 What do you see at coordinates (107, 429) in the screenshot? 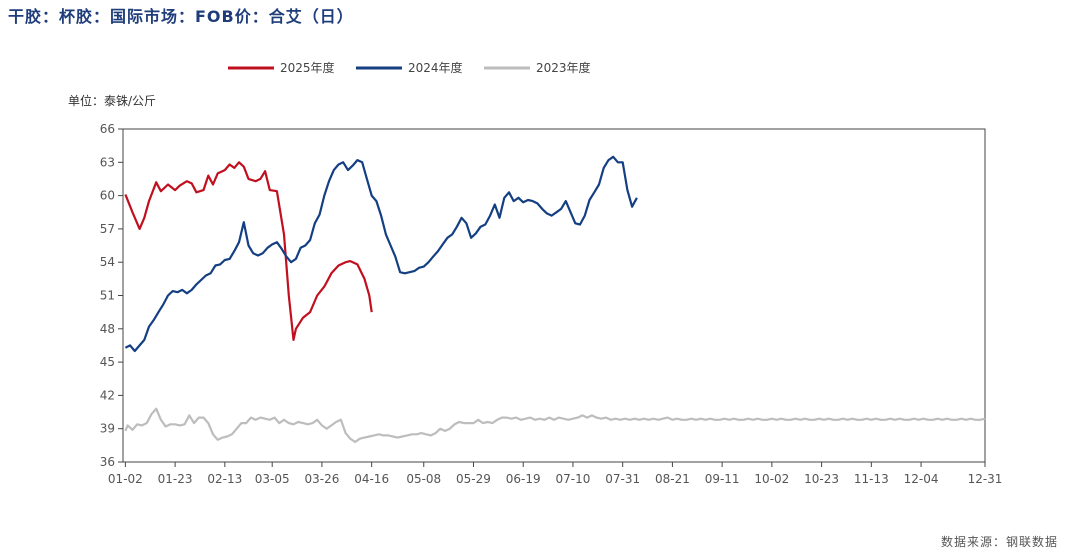
I see `y-tick-label: 39` at bounding box center [107, 429].